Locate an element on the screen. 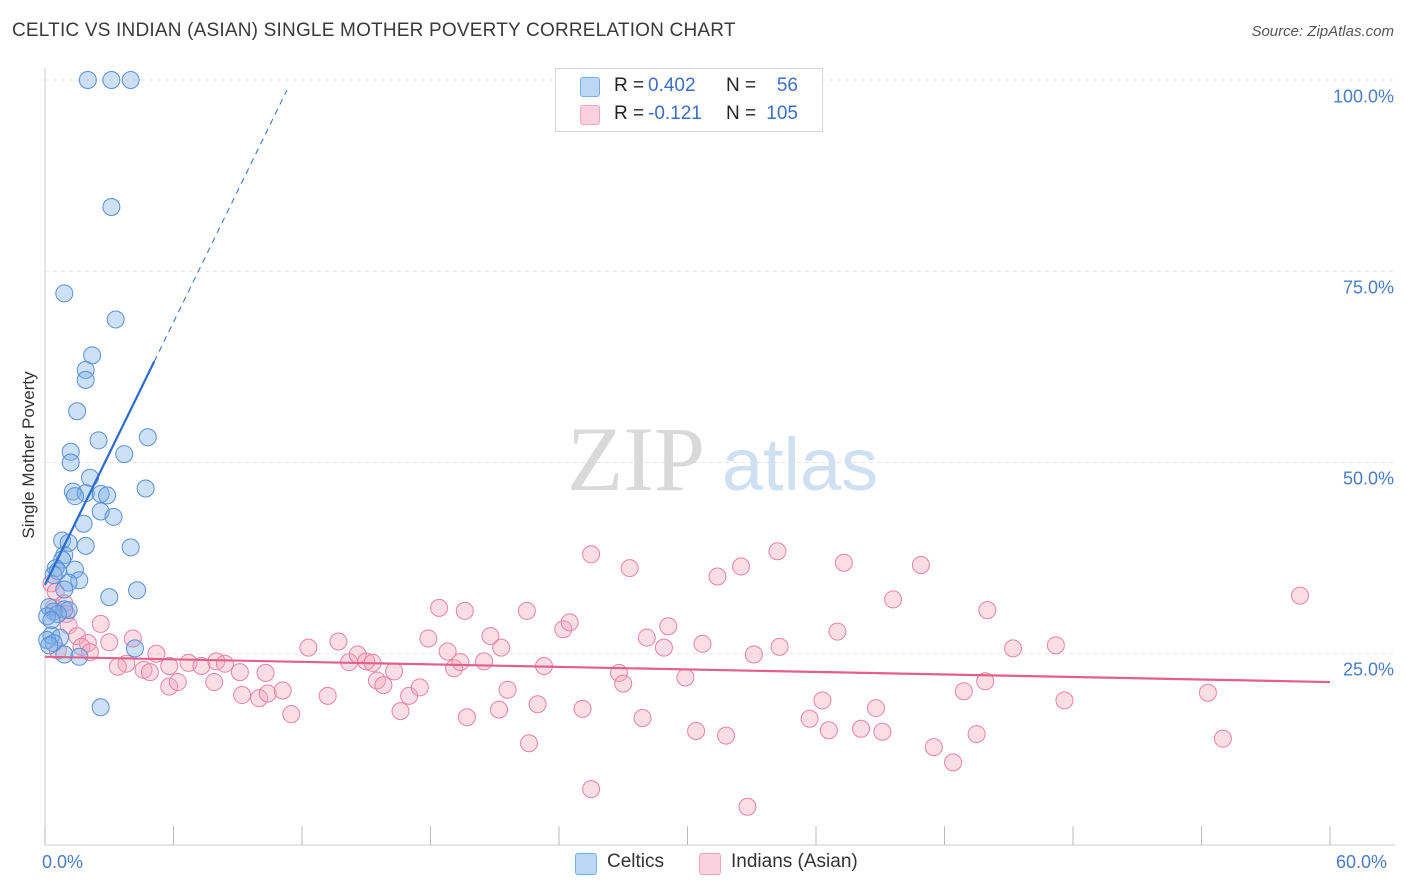 The height and width of the screenshot is (892, 1406). celtic-trend-line is located at coordinates (100, 473).